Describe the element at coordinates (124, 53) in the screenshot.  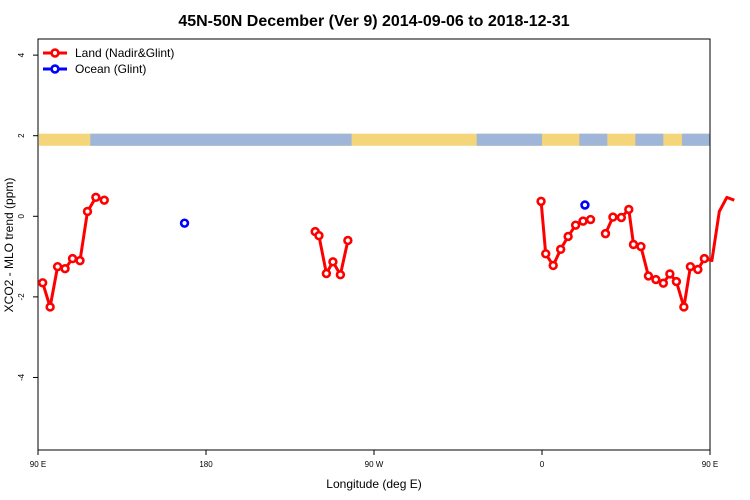
I see `legend-label: Land (Nadir&Glint)` at that location.